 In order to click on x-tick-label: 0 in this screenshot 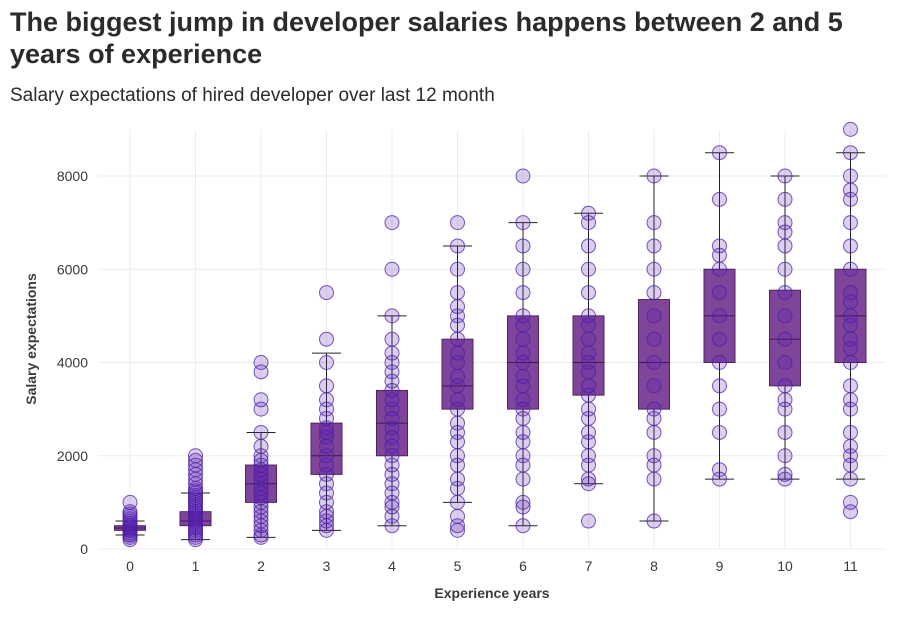, I will do `click(130, 566)`.